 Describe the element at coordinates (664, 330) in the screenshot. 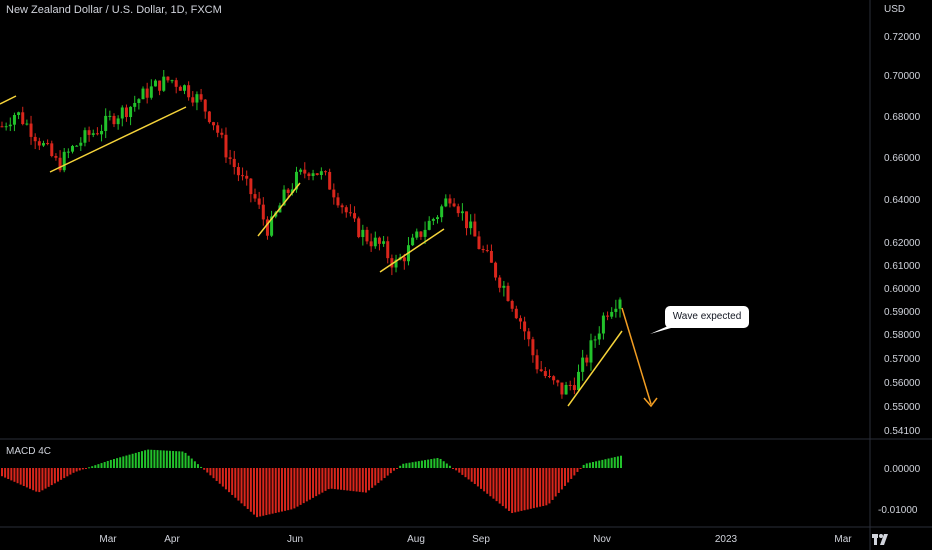

I see `callout-pointer` at that location.